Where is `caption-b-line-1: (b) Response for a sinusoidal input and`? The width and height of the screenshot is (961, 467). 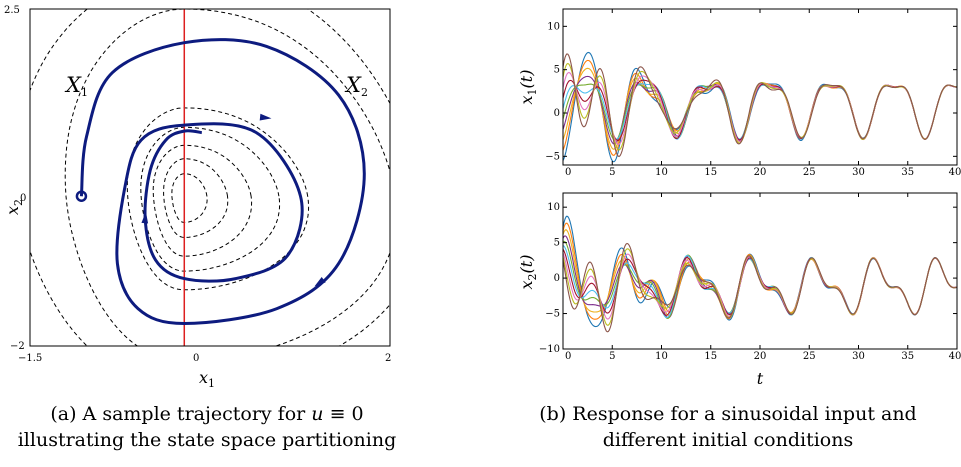 caption-b-line-1: (b) Response for a sinusoidal input and is located at coordinates (727, 414).